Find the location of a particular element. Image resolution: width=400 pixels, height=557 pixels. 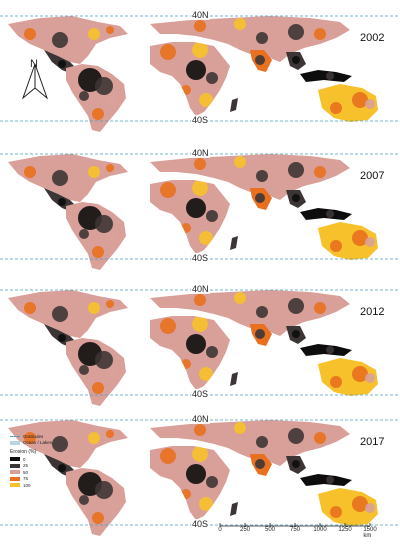

ocean-swatch is located at coordinates (15, 442).